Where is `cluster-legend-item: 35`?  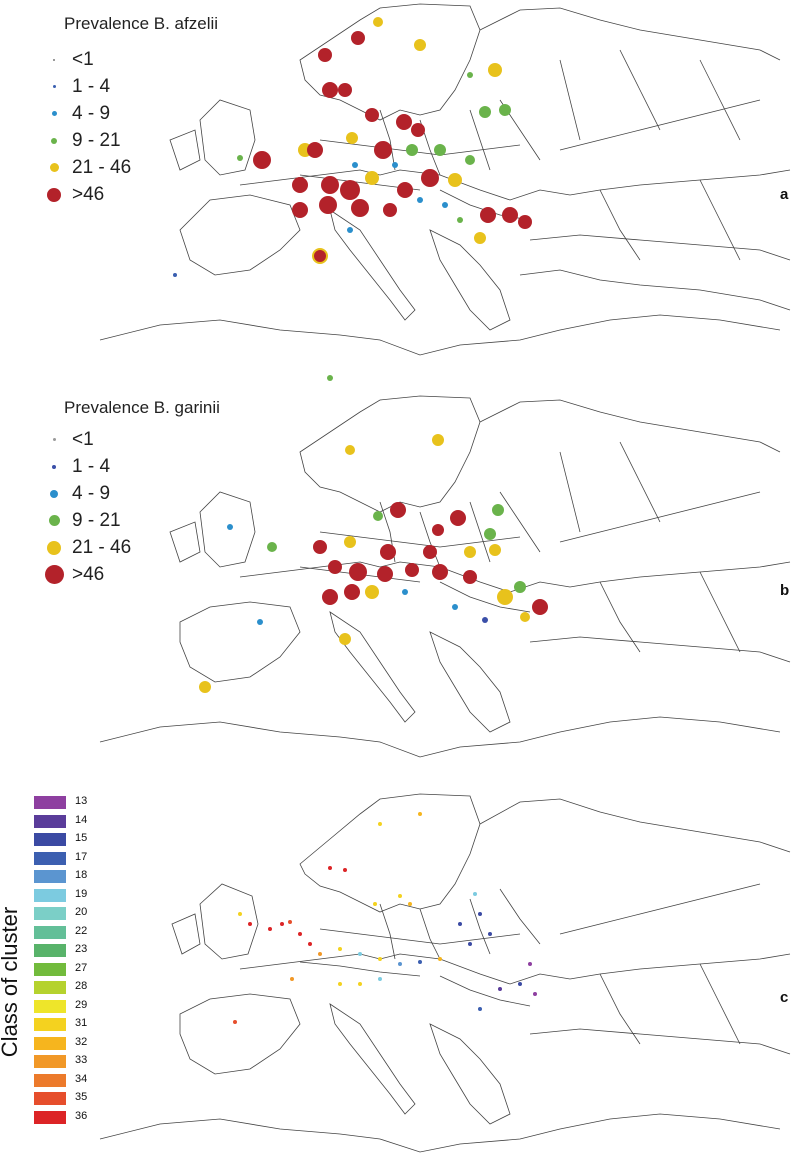 cluster-legend-item: 35 is located at coordinates (69, 1098).